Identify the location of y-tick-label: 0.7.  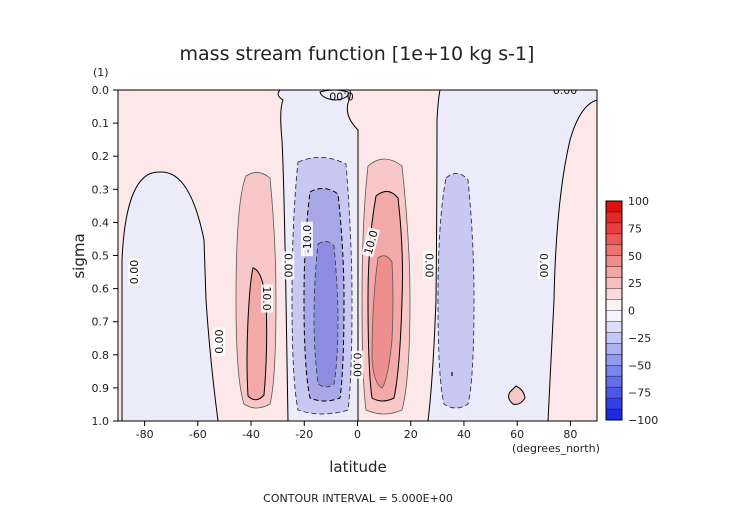
(101, 322).